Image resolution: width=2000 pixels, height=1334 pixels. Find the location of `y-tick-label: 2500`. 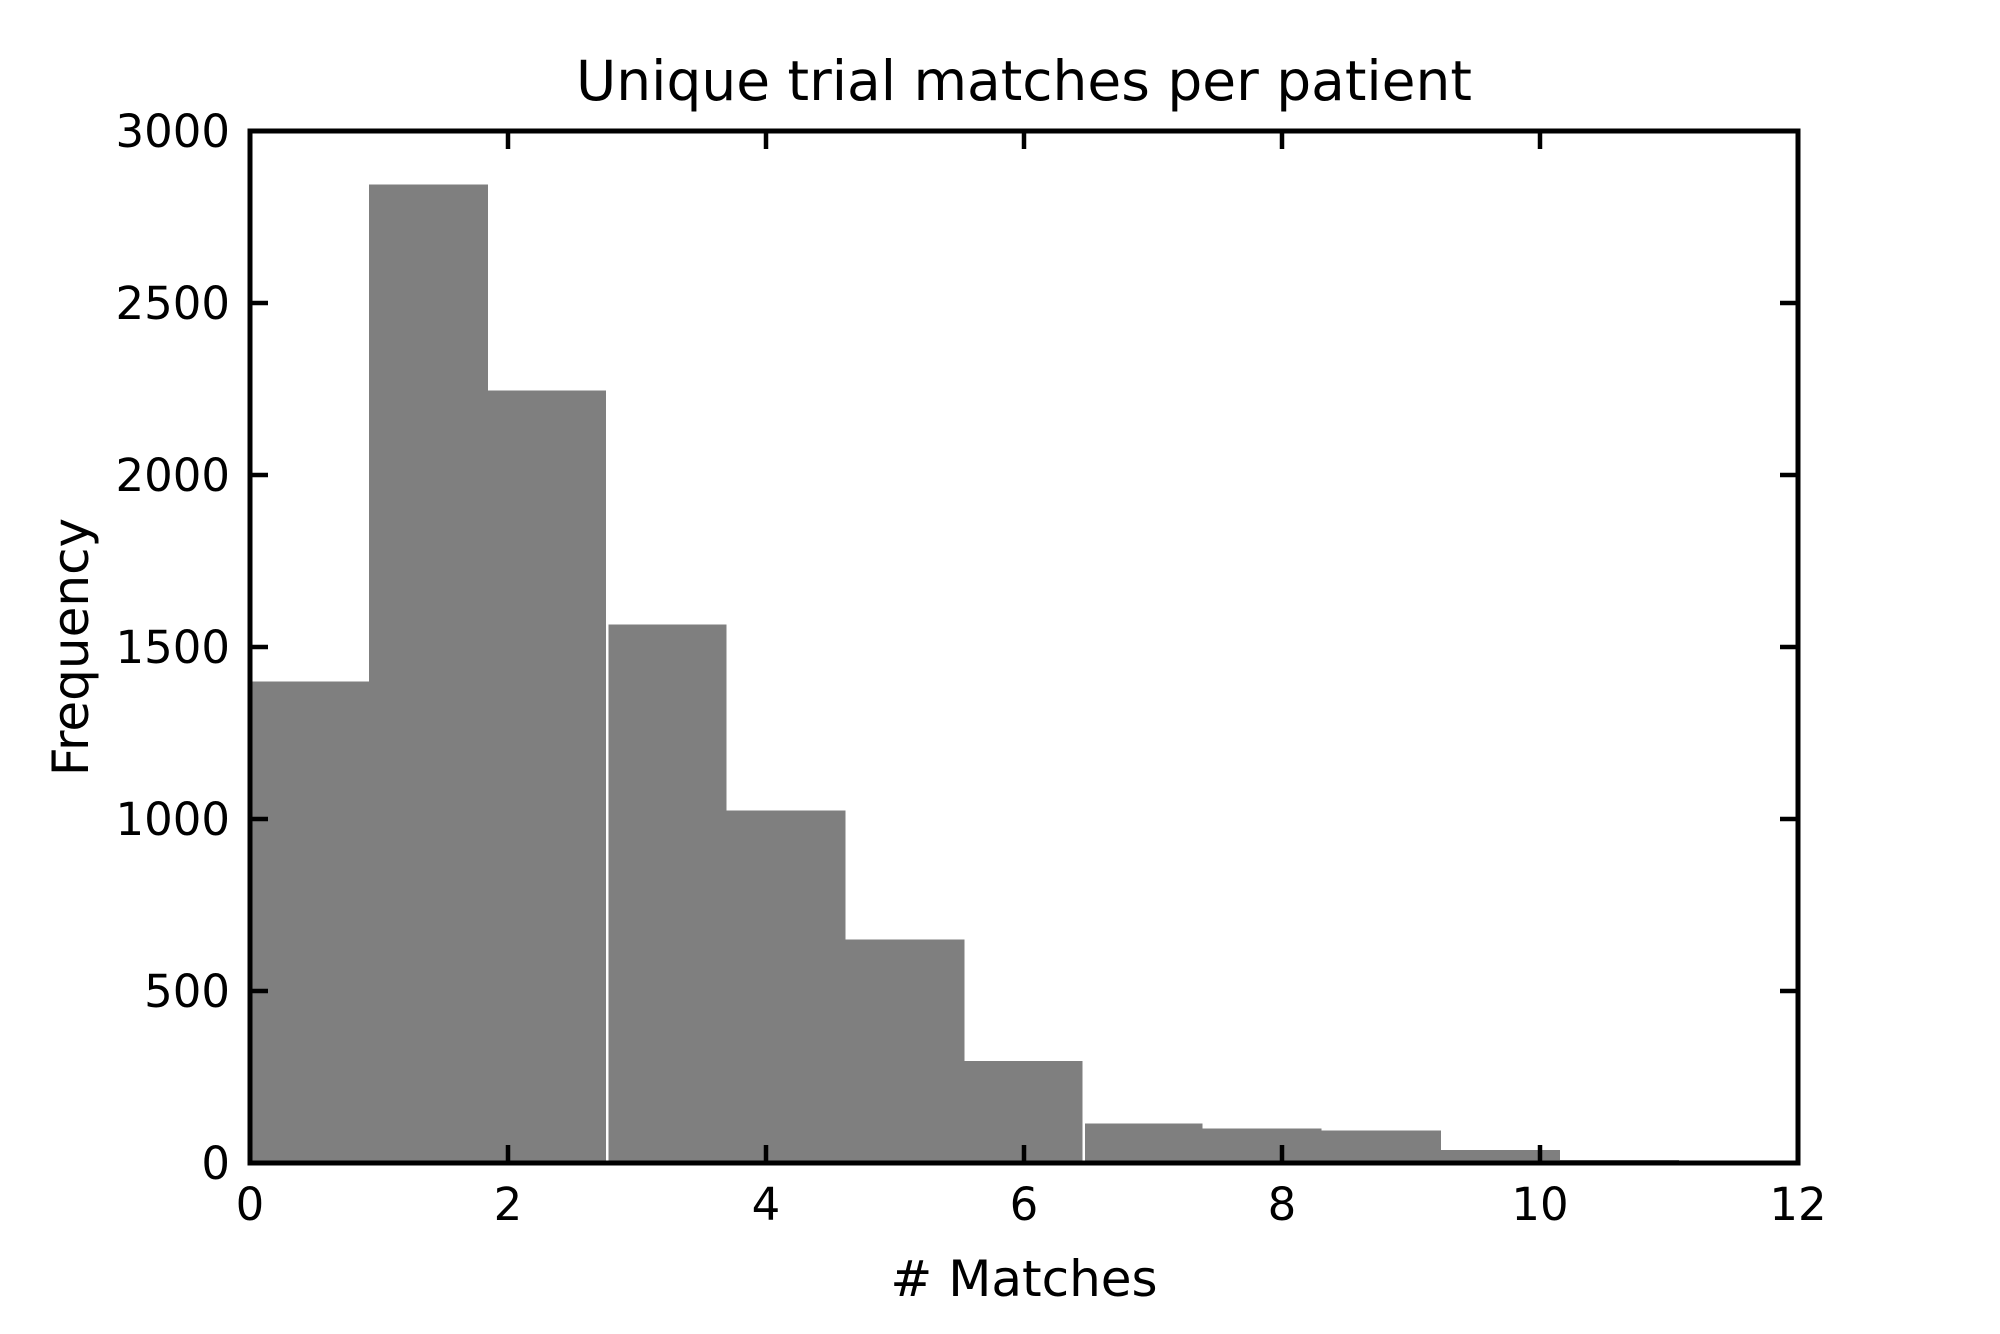

y-tick-label: 2500 is located at coordinates (172, 303).